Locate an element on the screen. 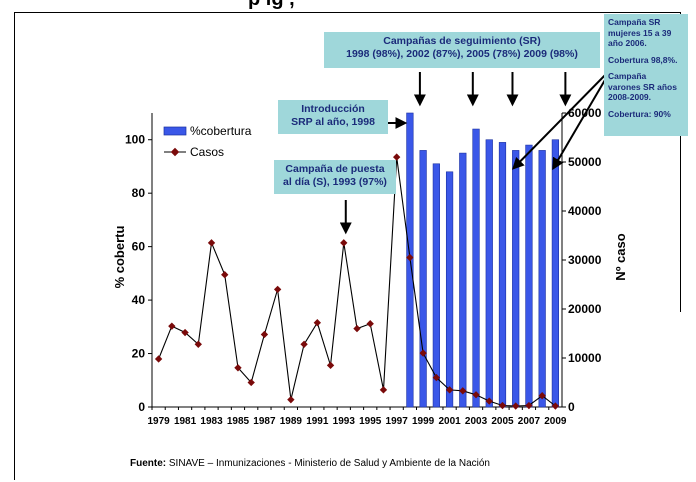 The width and height of the screenshot is (696, 482). y2-tick-label: 20000 is located at coordinates (585, 309).